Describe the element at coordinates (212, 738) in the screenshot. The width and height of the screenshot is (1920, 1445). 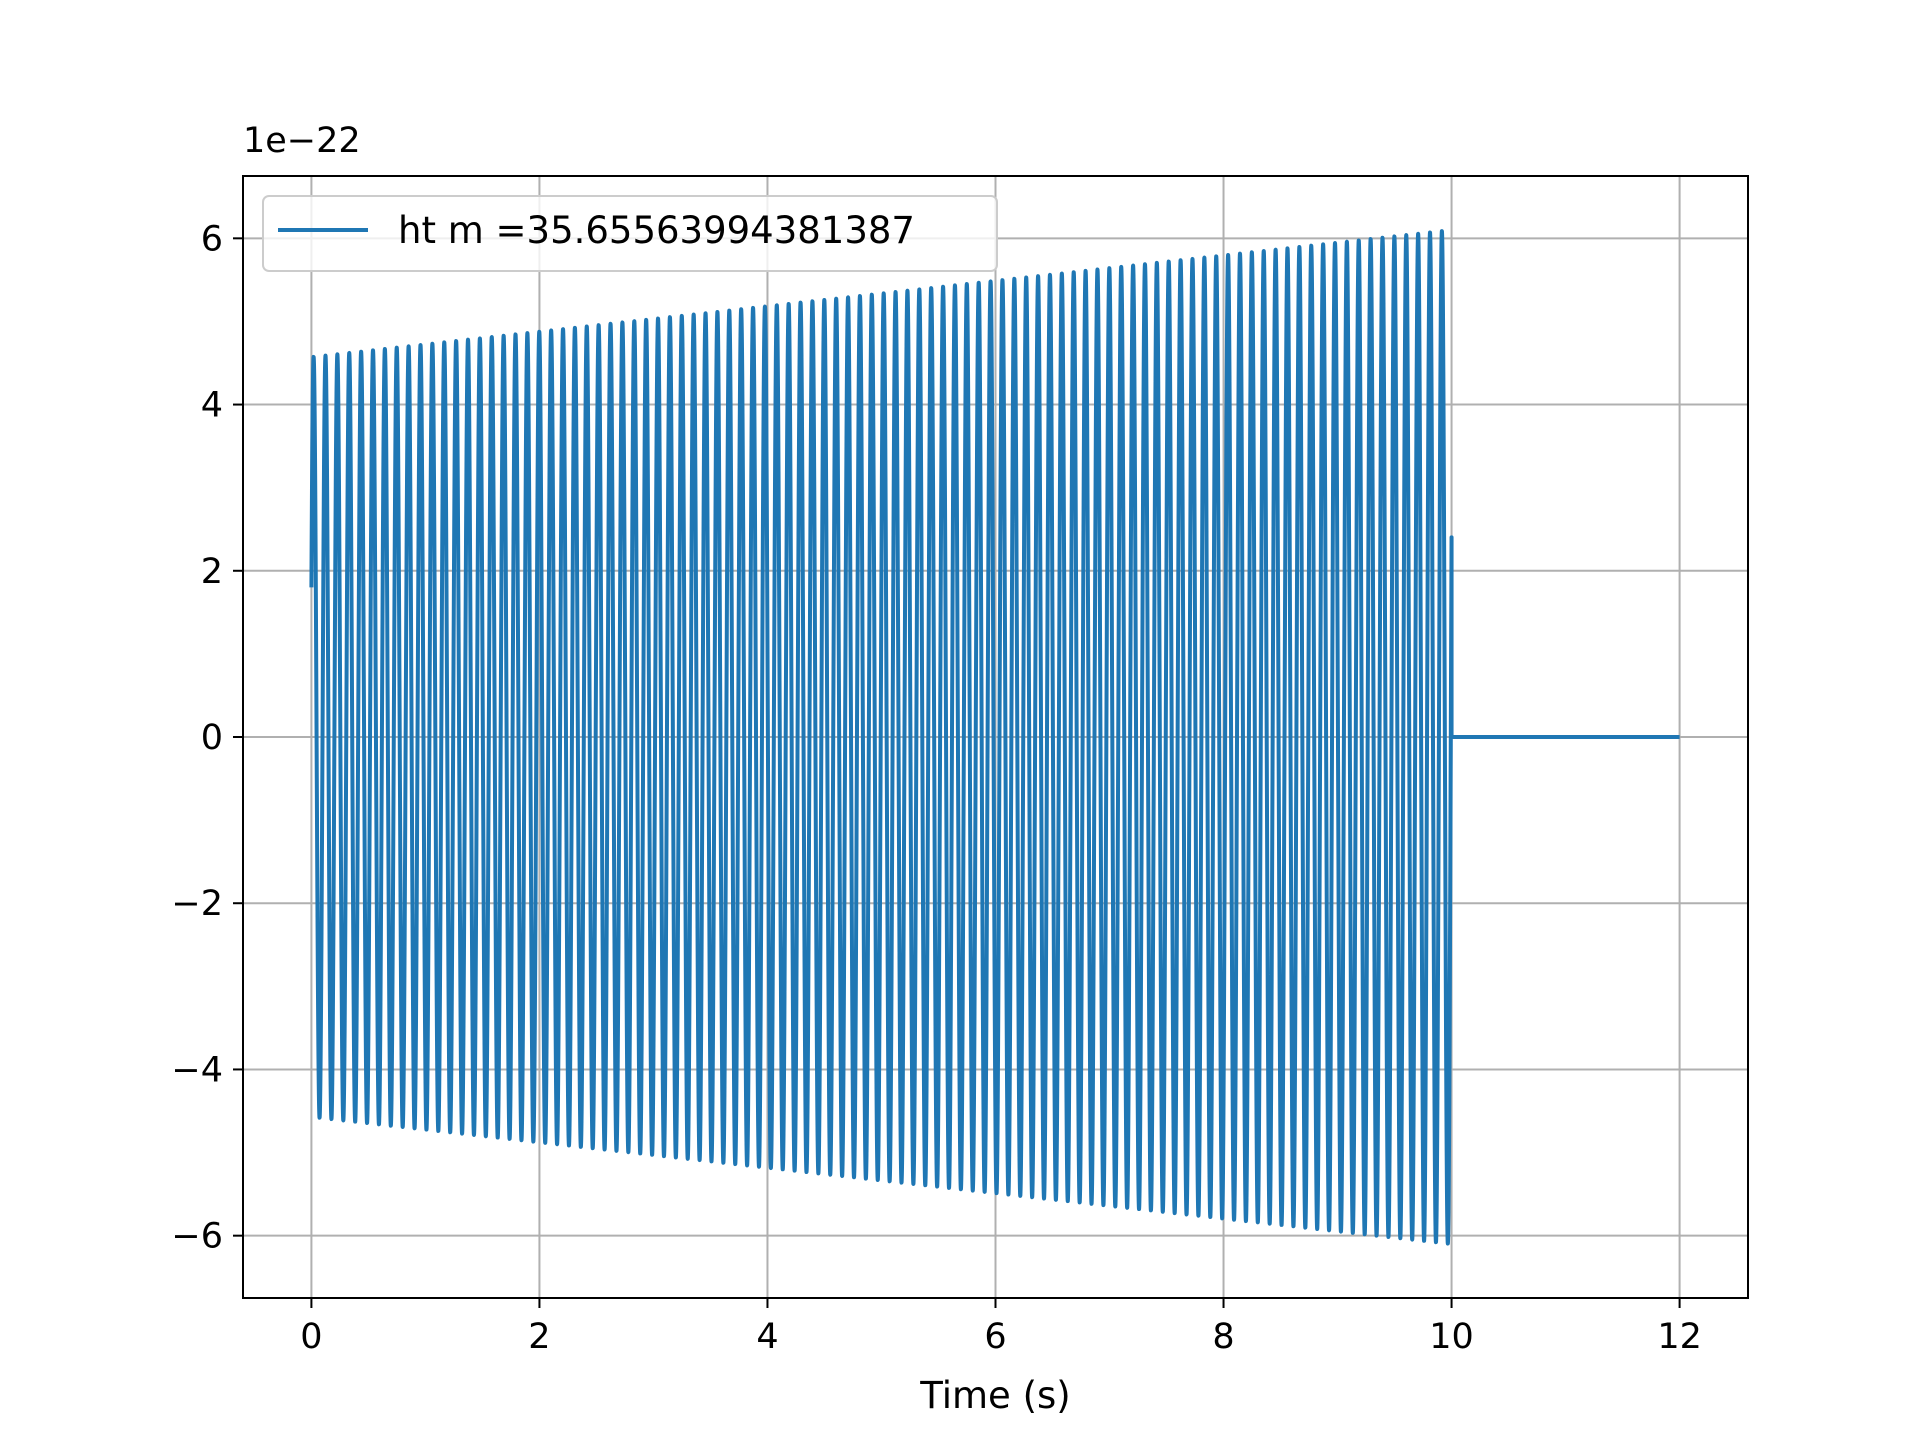
I see `y-tick-label: 0` at that location.